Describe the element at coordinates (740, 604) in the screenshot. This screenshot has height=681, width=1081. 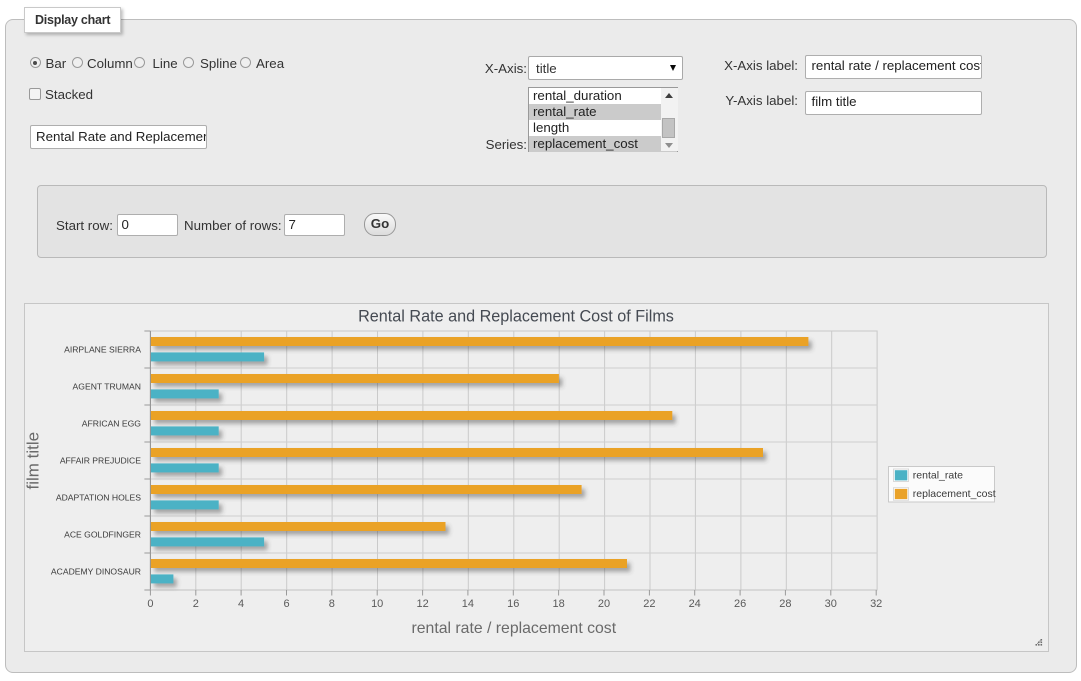
I see `svg-text: 26` at that location.